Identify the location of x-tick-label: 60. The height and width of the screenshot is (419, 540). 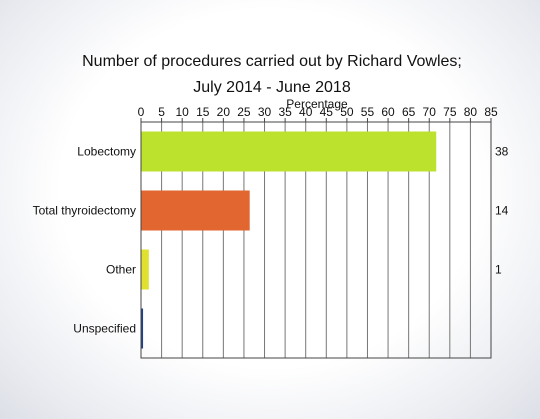
(388, 112).